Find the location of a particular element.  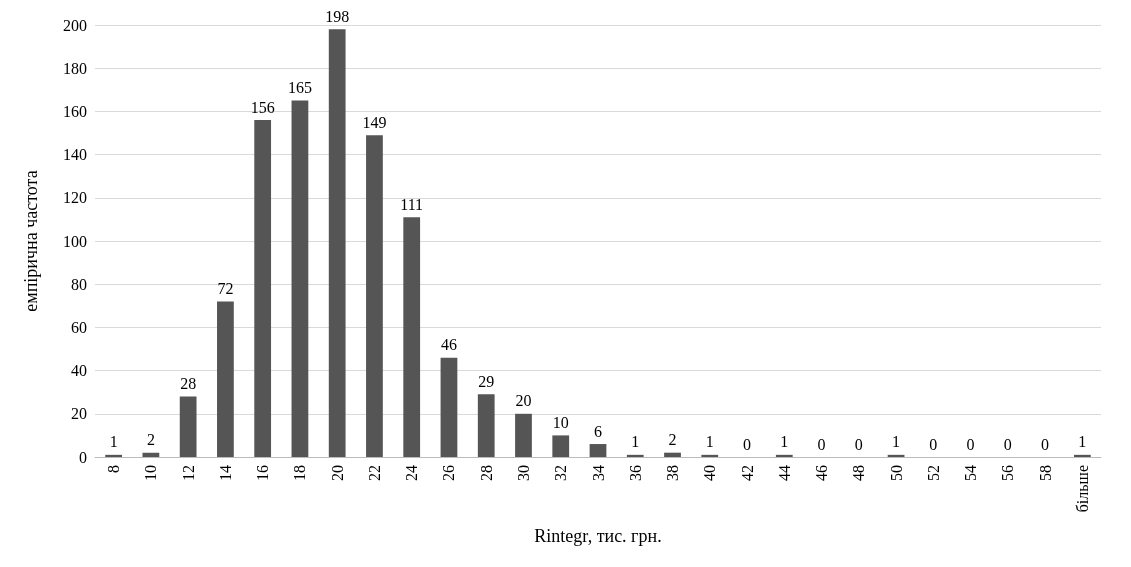

y-axis-title: емпірична частота is located at coordinates (31, 241).